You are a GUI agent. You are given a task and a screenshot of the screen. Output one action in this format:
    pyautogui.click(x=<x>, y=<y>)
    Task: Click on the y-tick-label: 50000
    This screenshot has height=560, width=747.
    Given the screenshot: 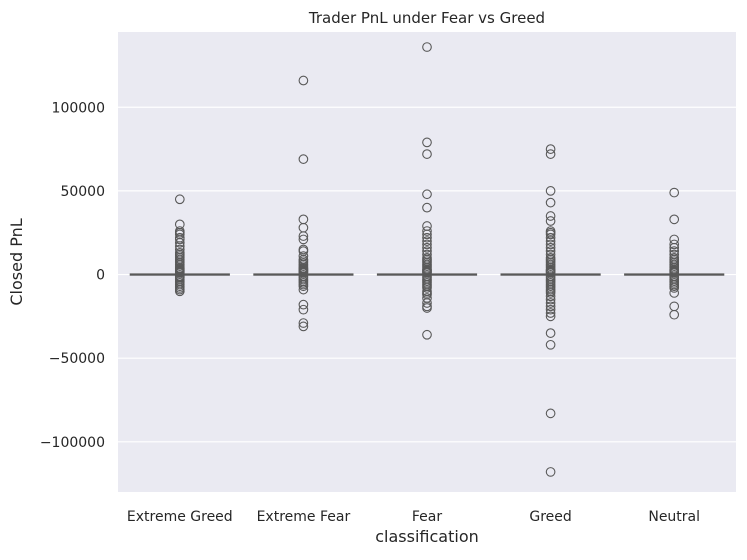 What is the action you would take?
    pyautogui.click(x=82, y=192)
    